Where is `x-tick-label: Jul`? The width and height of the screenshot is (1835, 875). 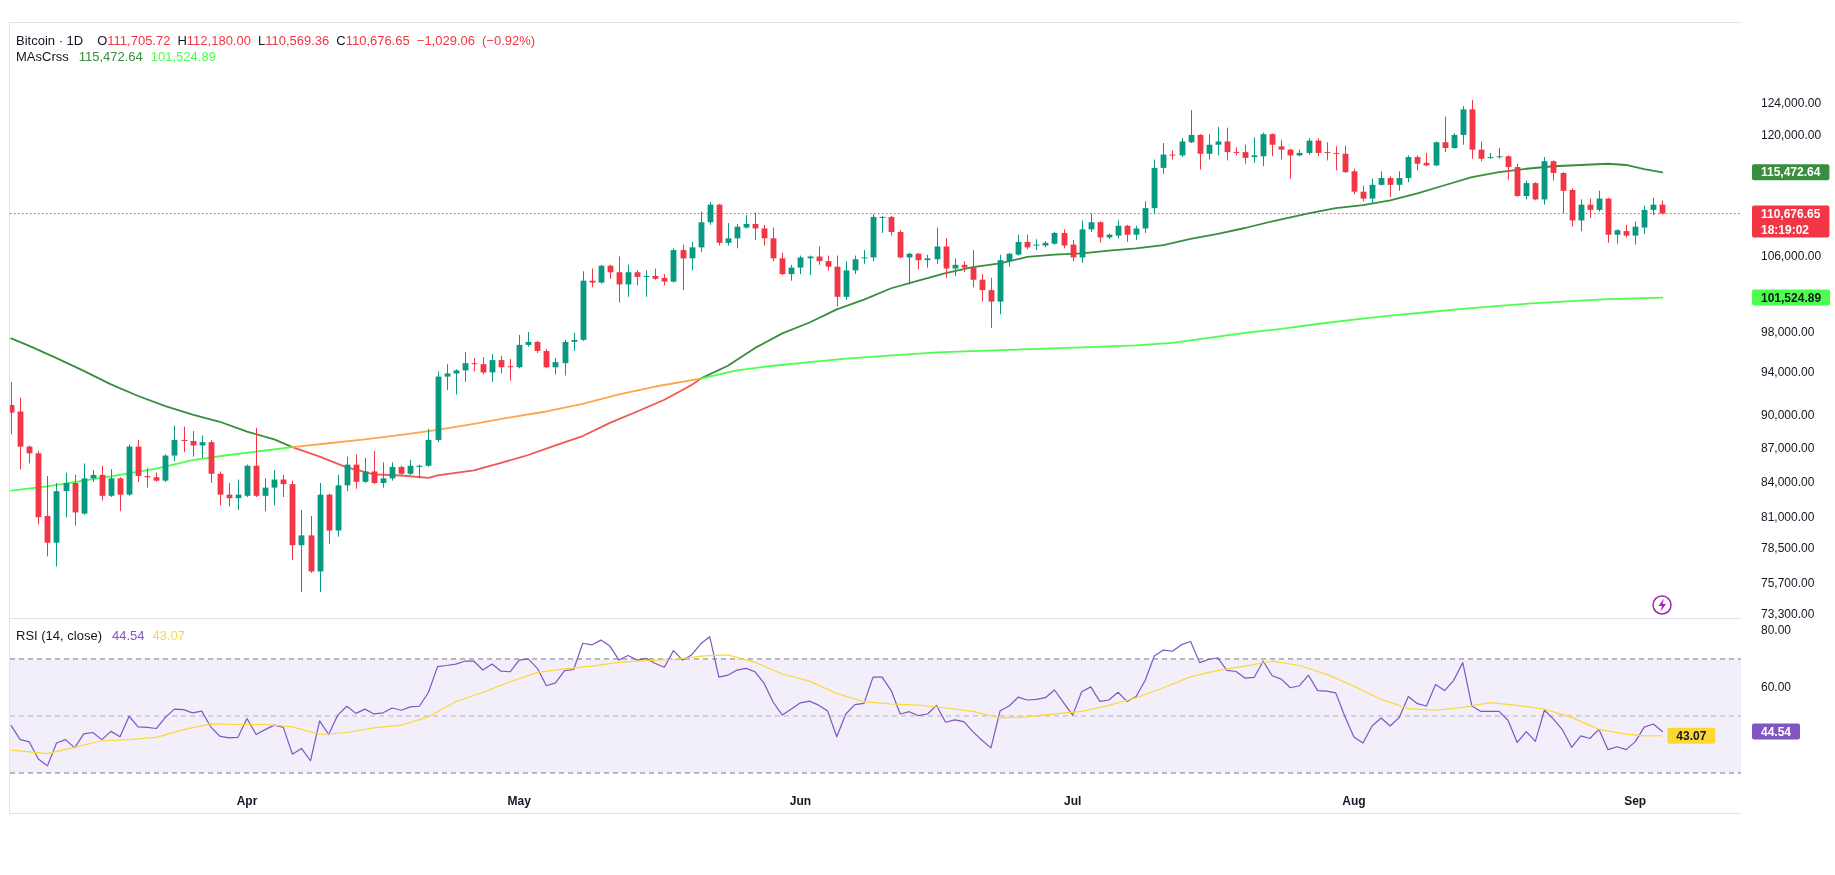
x-tick-label: Jul is located at coordinates (1072, 801).